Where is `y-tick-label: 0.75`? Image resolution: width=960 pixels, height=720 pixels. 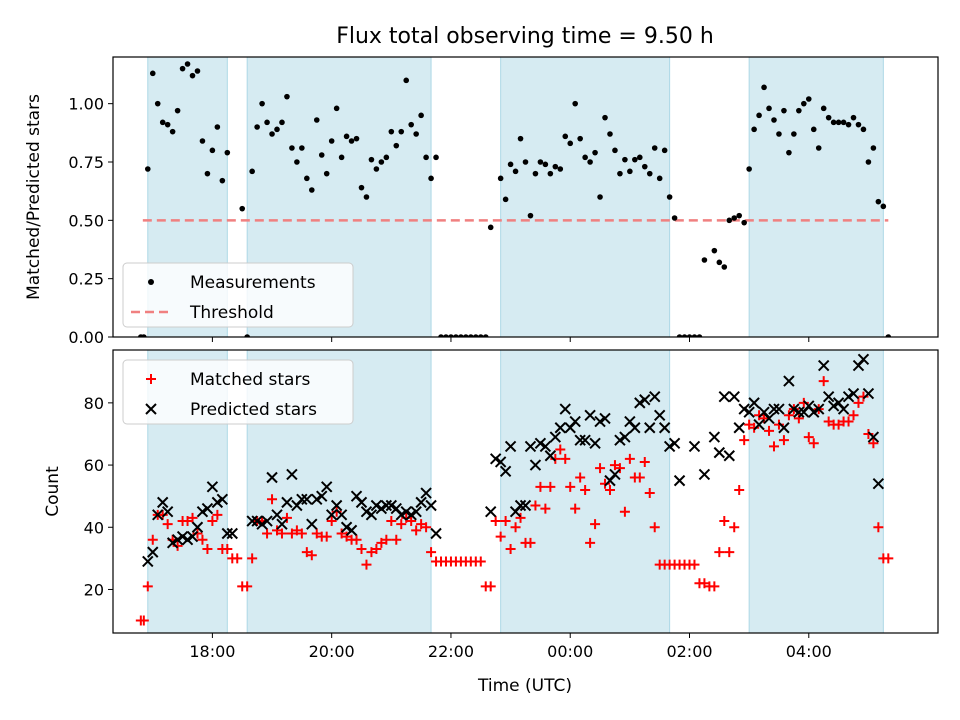
y-tick-label: 0.75 is located at coordinates (86, 162).